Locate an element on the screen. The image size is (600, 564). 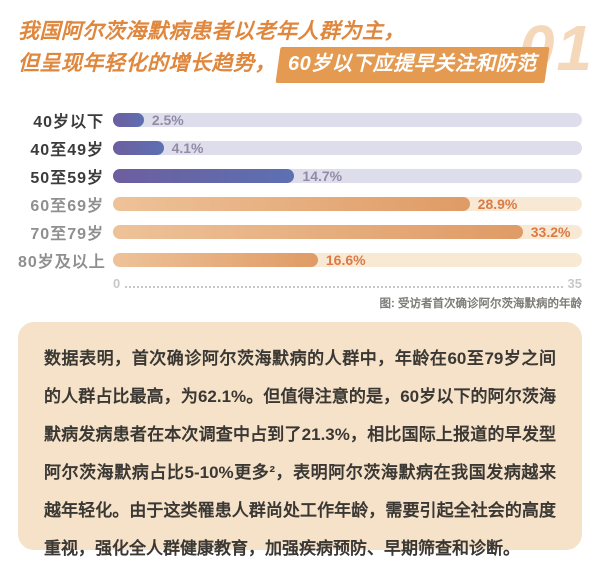
chart-caption: 图: 受访者首次确诊阿尔茨海默病的年龄 is located at coordinates (480, 304).